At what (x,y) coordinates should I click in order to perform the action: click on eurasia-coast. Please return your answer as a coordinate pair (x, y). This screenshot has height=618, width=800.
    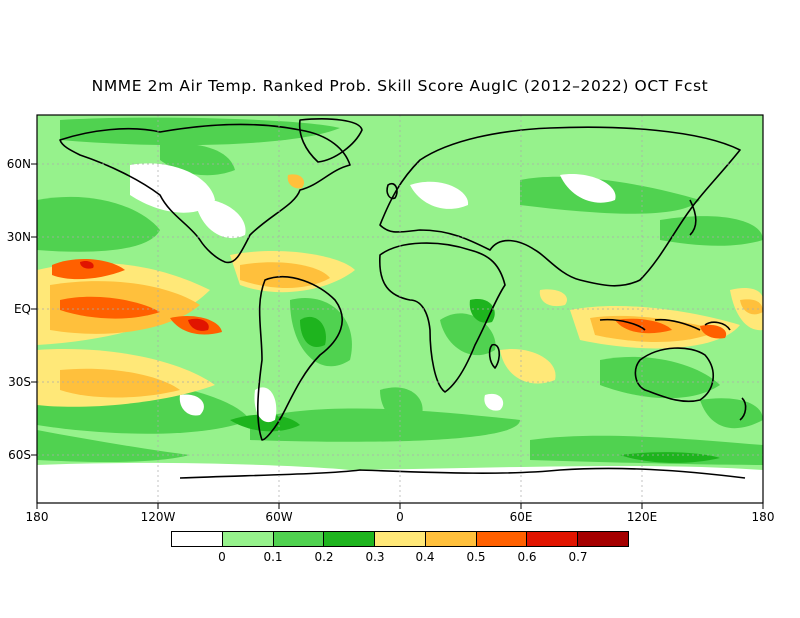
    Looking at the image, I should click on (560, 206).